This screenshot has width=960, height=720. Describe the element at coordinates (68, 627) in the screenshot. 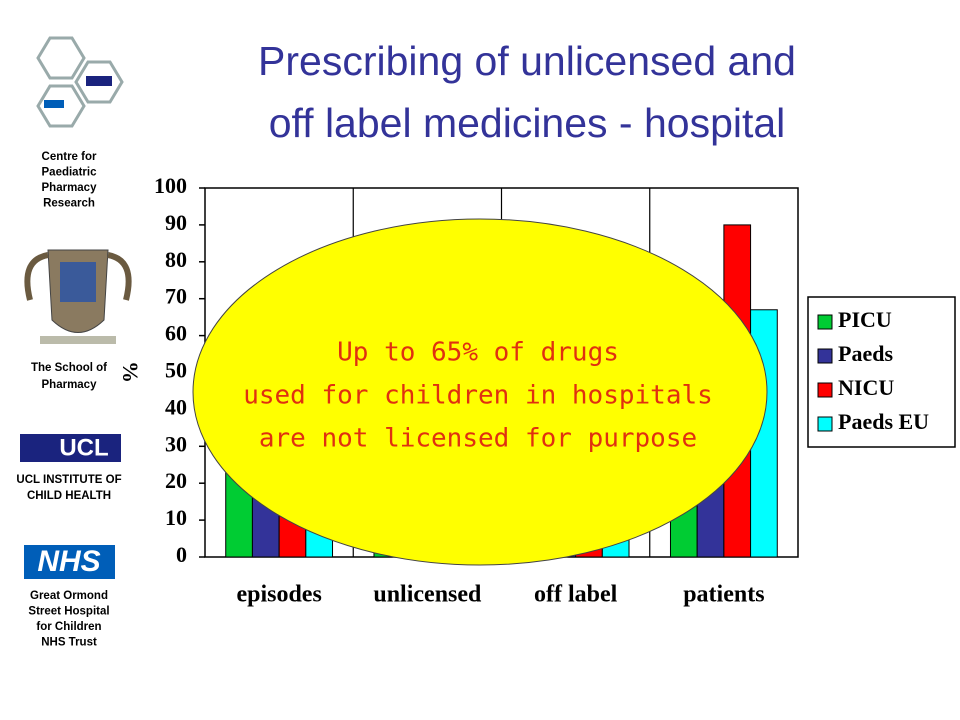

I see `sidebar-text: for Children` at that location.